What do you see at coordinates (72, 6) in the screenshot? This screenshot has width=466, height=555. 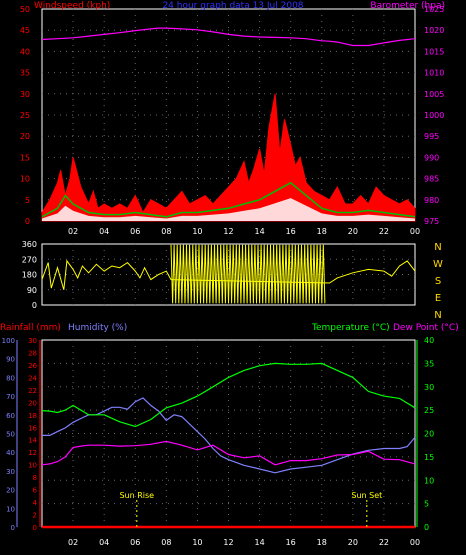 I see `left-axis-title: Windspeed (kph)` at bounding box center [72, 6].